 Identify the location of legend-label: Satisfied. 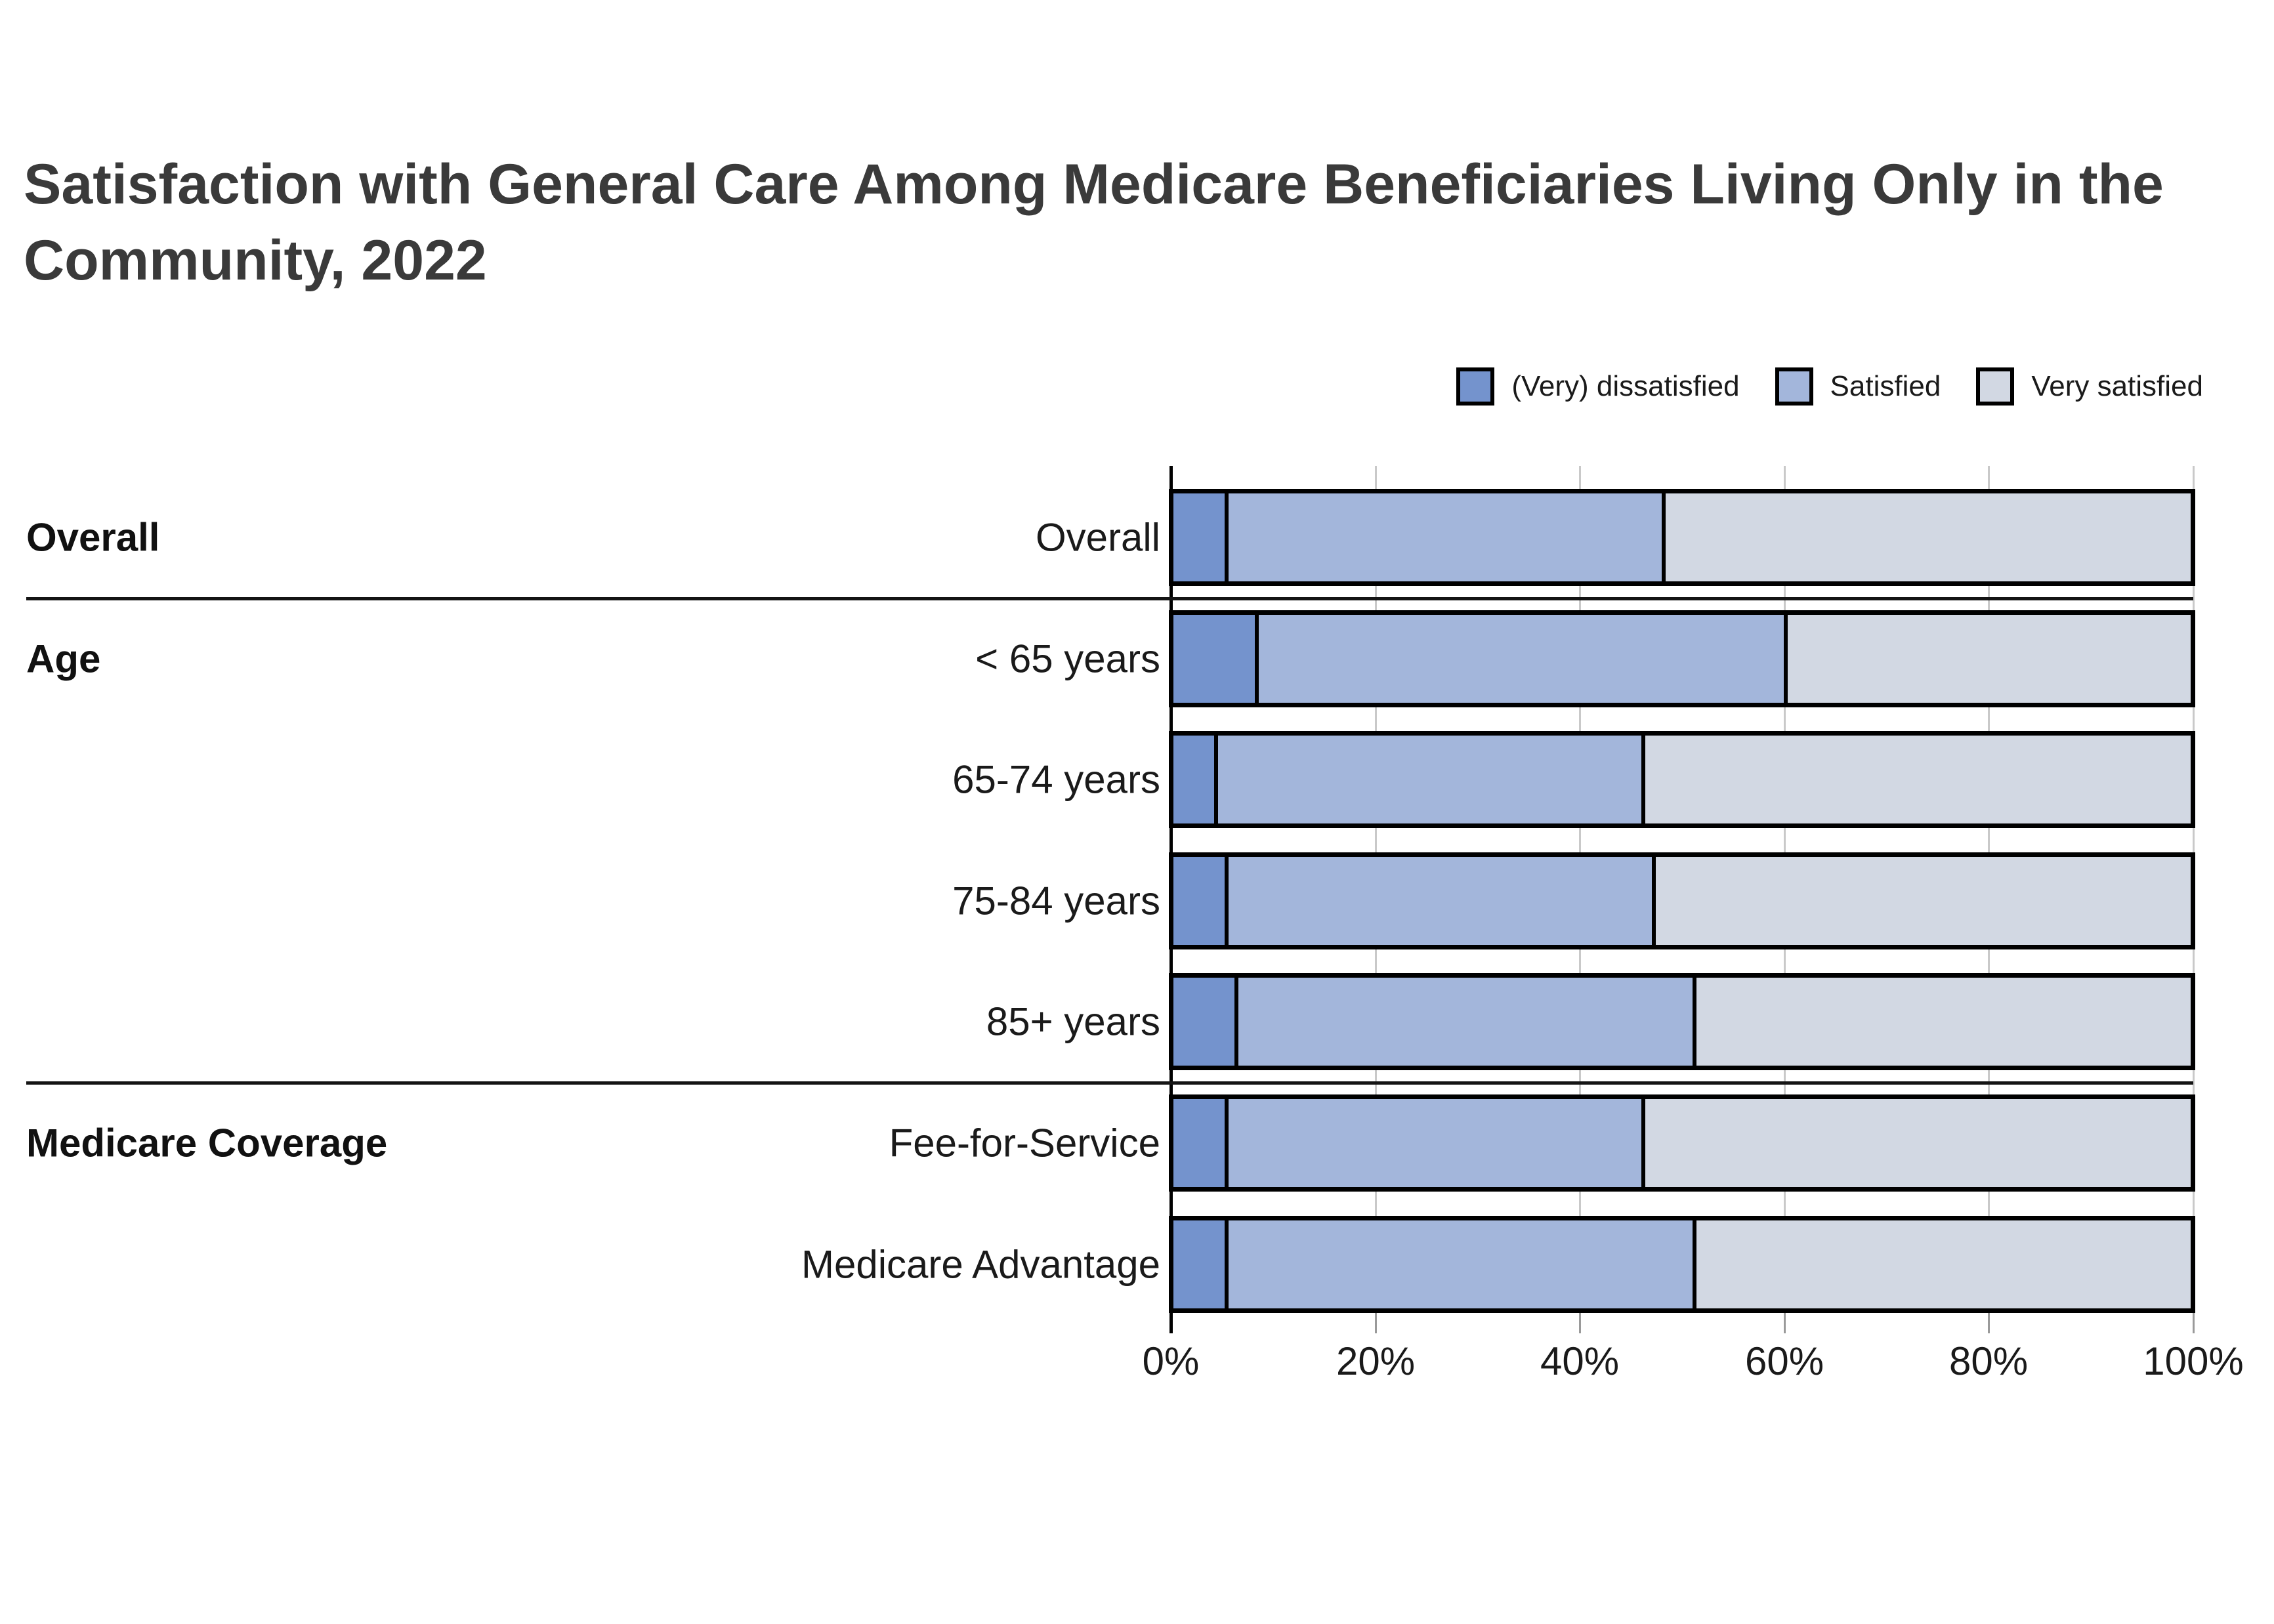
(1885, 386).